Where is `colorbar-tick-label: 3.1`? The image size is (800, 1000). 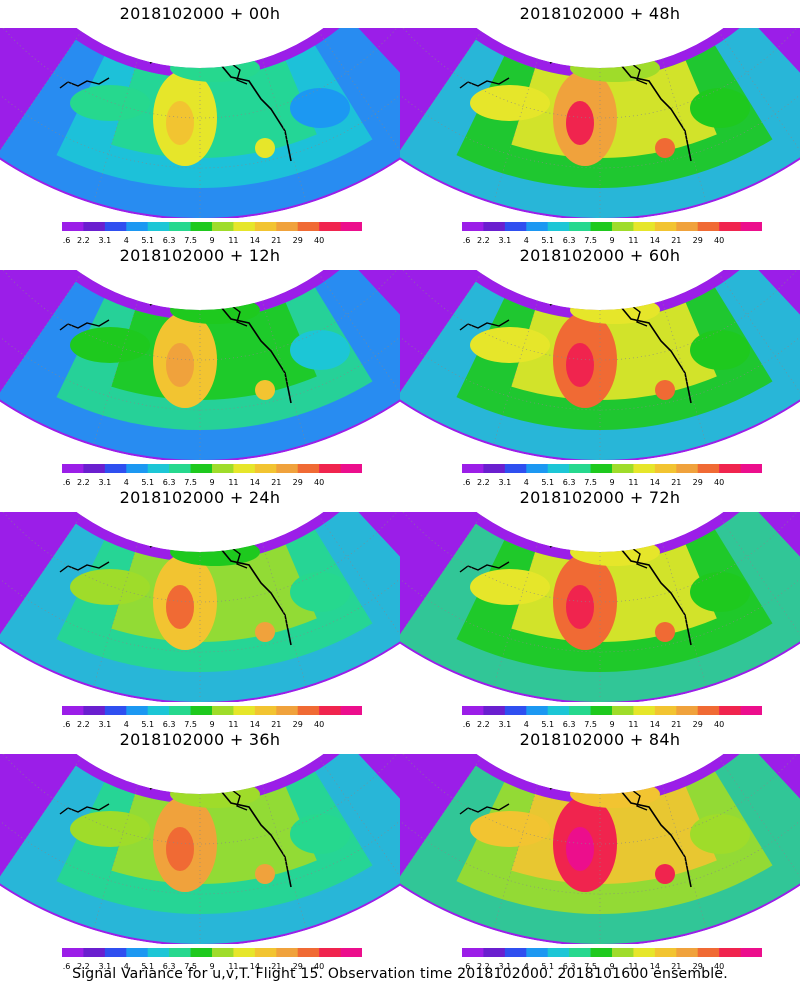
colorbar-tick-label: 3.1 is located at coordinates (104, 966).